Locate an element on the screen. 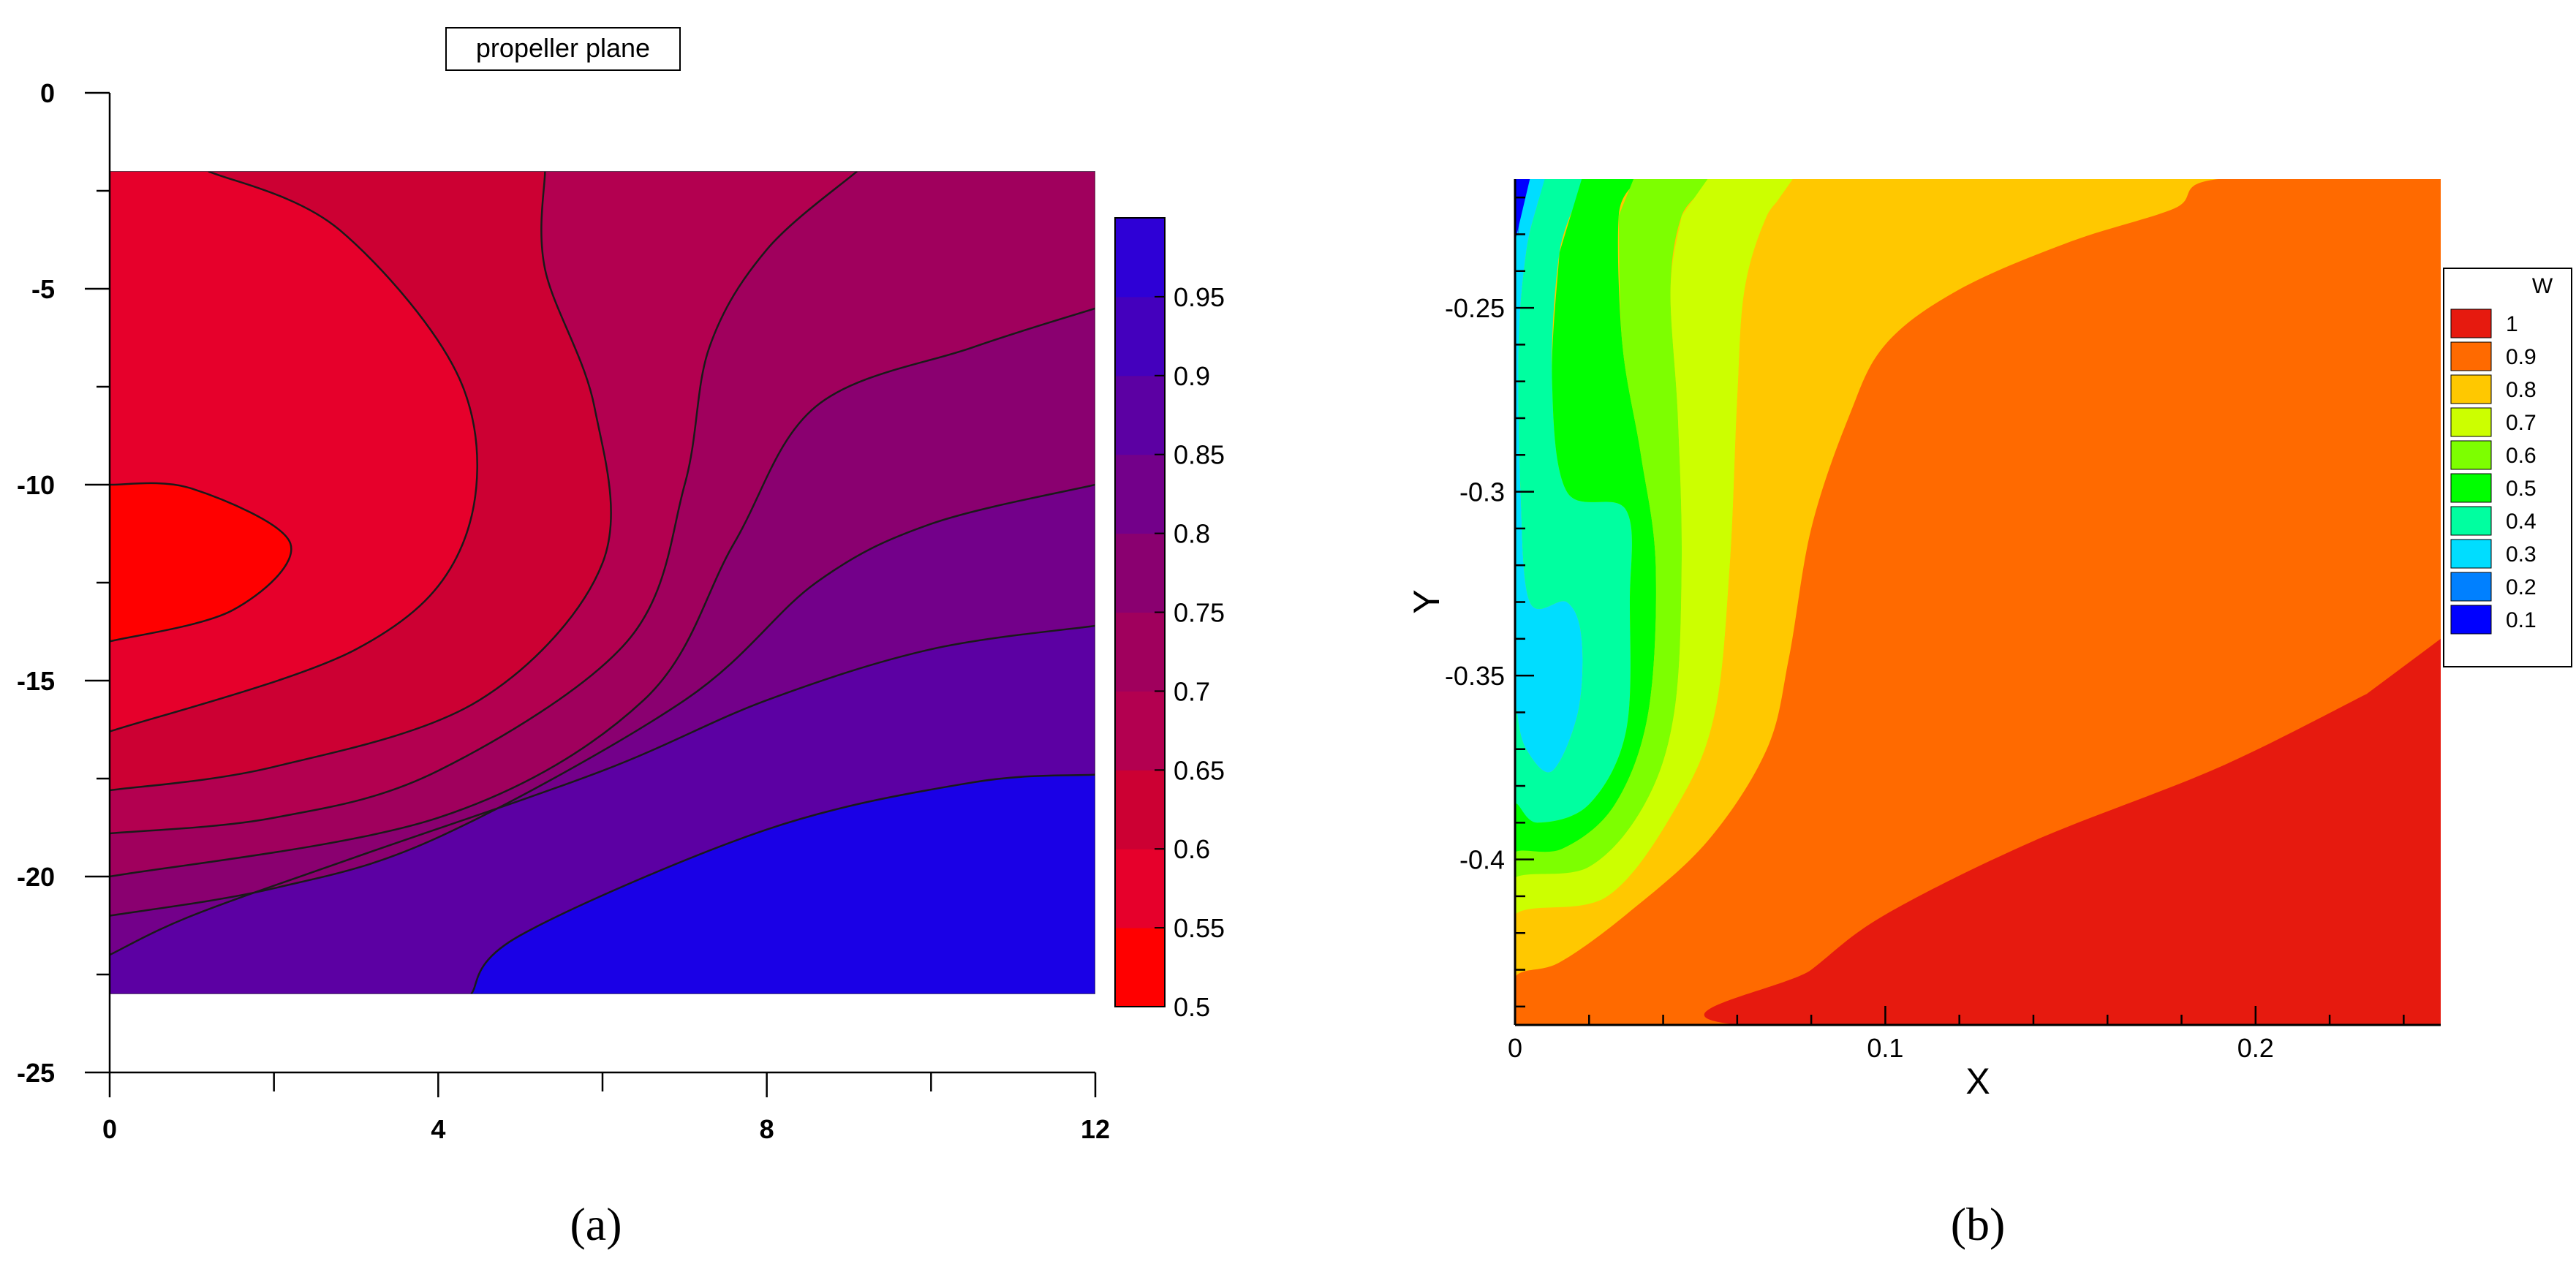  legend-label: 0.6 is located at coordinates (2521, 456).